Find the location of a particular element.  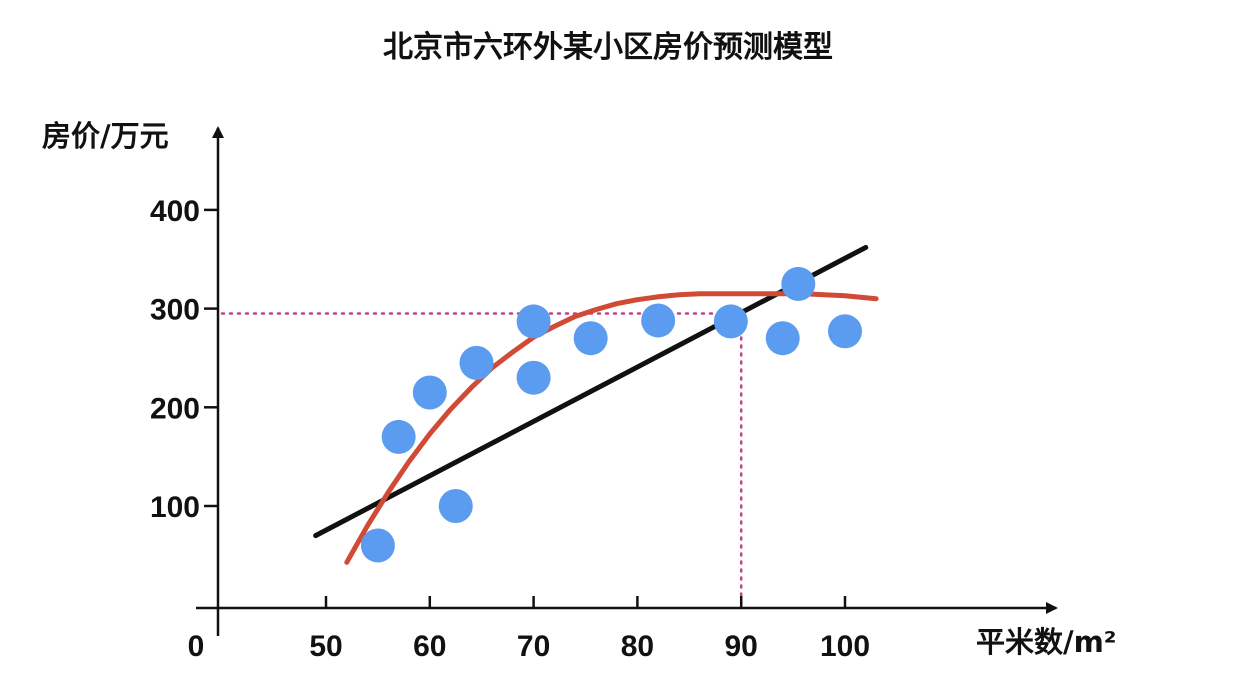

y-axis-title: 房价/万元 is located at coordinates (105, 136).